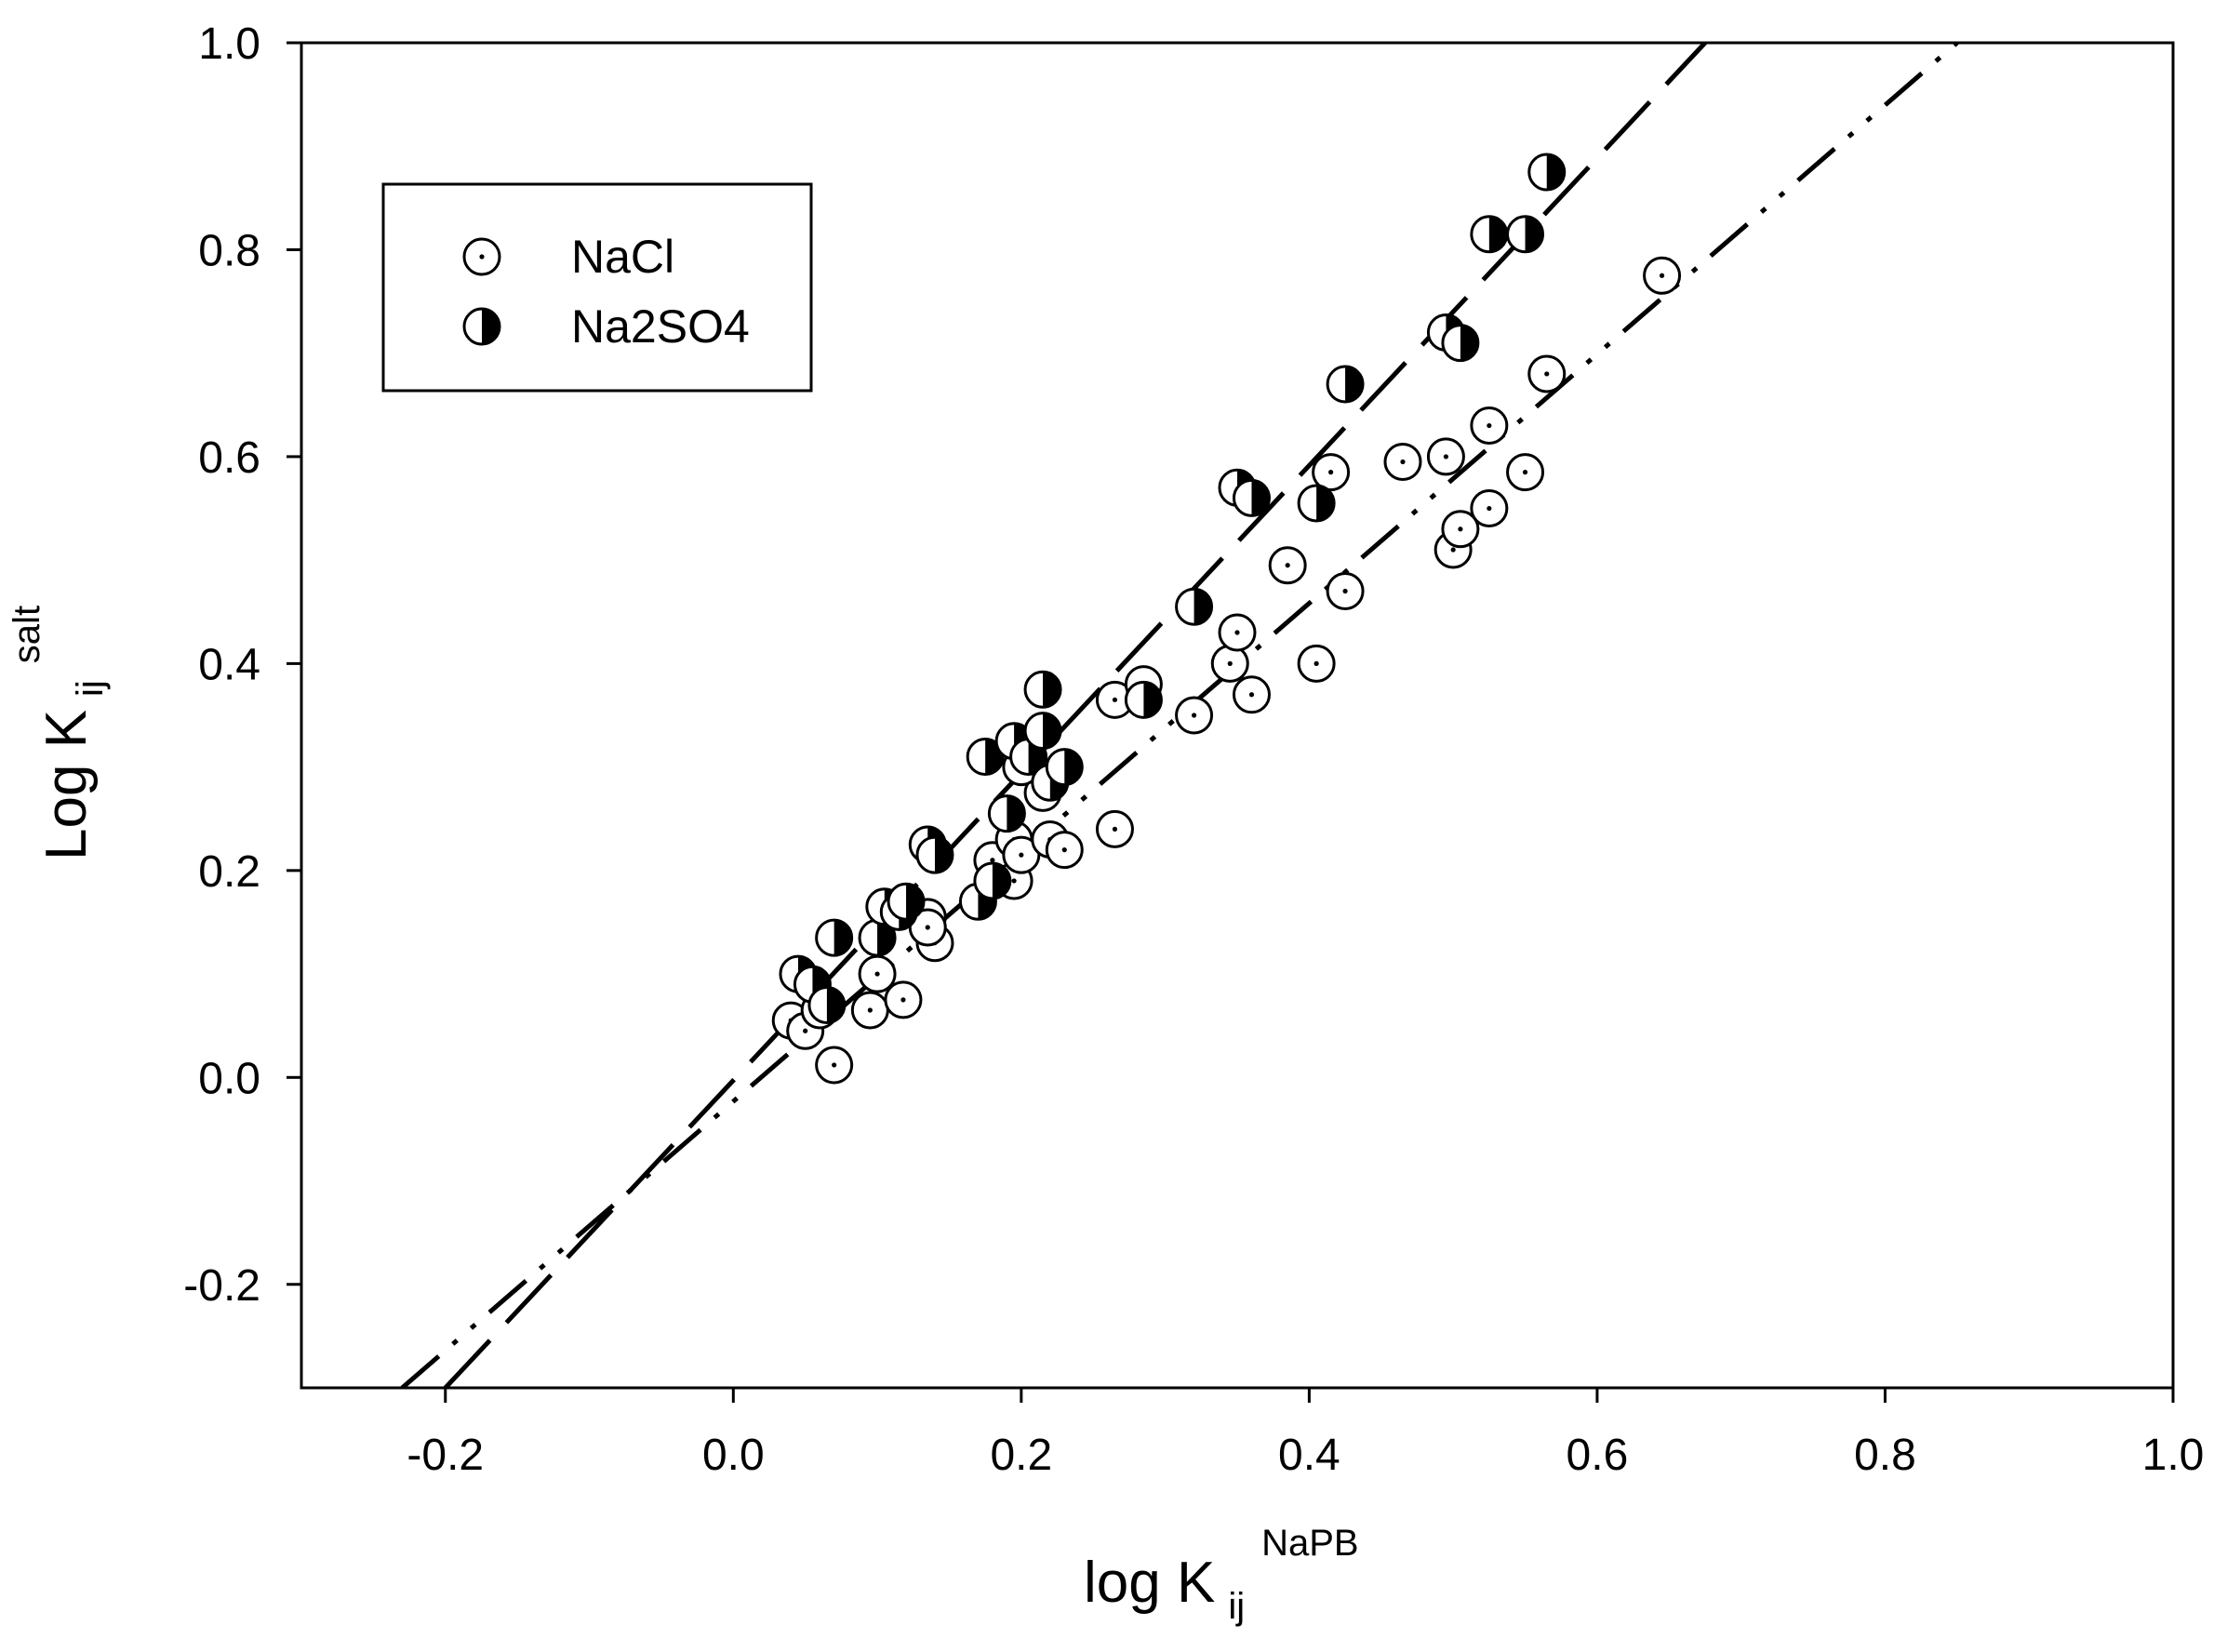 Image resolution: width=2227 pixels, height=1652 pixels. I want to click on legend: NaCl Na2SO4, so click(597, 287).